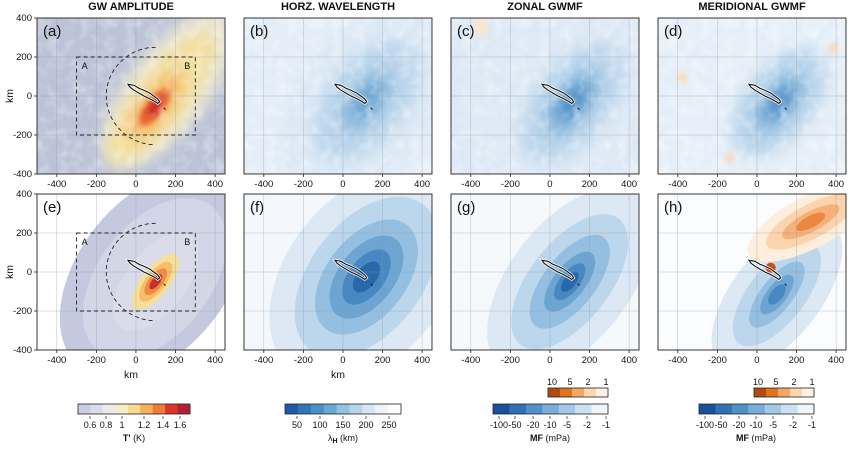 Image resolution: width=850 pixels, height=452 pixels. What do you see at coordinates (22, 350) in the screenshot?
I see `y-tick-label: -400` at bounding box center [22, 350].